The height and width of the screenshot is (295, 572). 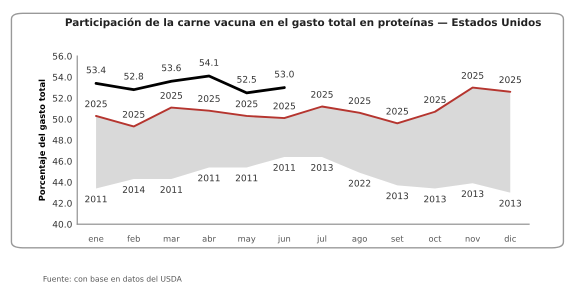 What do you see at coordinates (62, 77) in the screenshot?
I see `y-tick-label: 54.0` at bounding box center [62, 77].